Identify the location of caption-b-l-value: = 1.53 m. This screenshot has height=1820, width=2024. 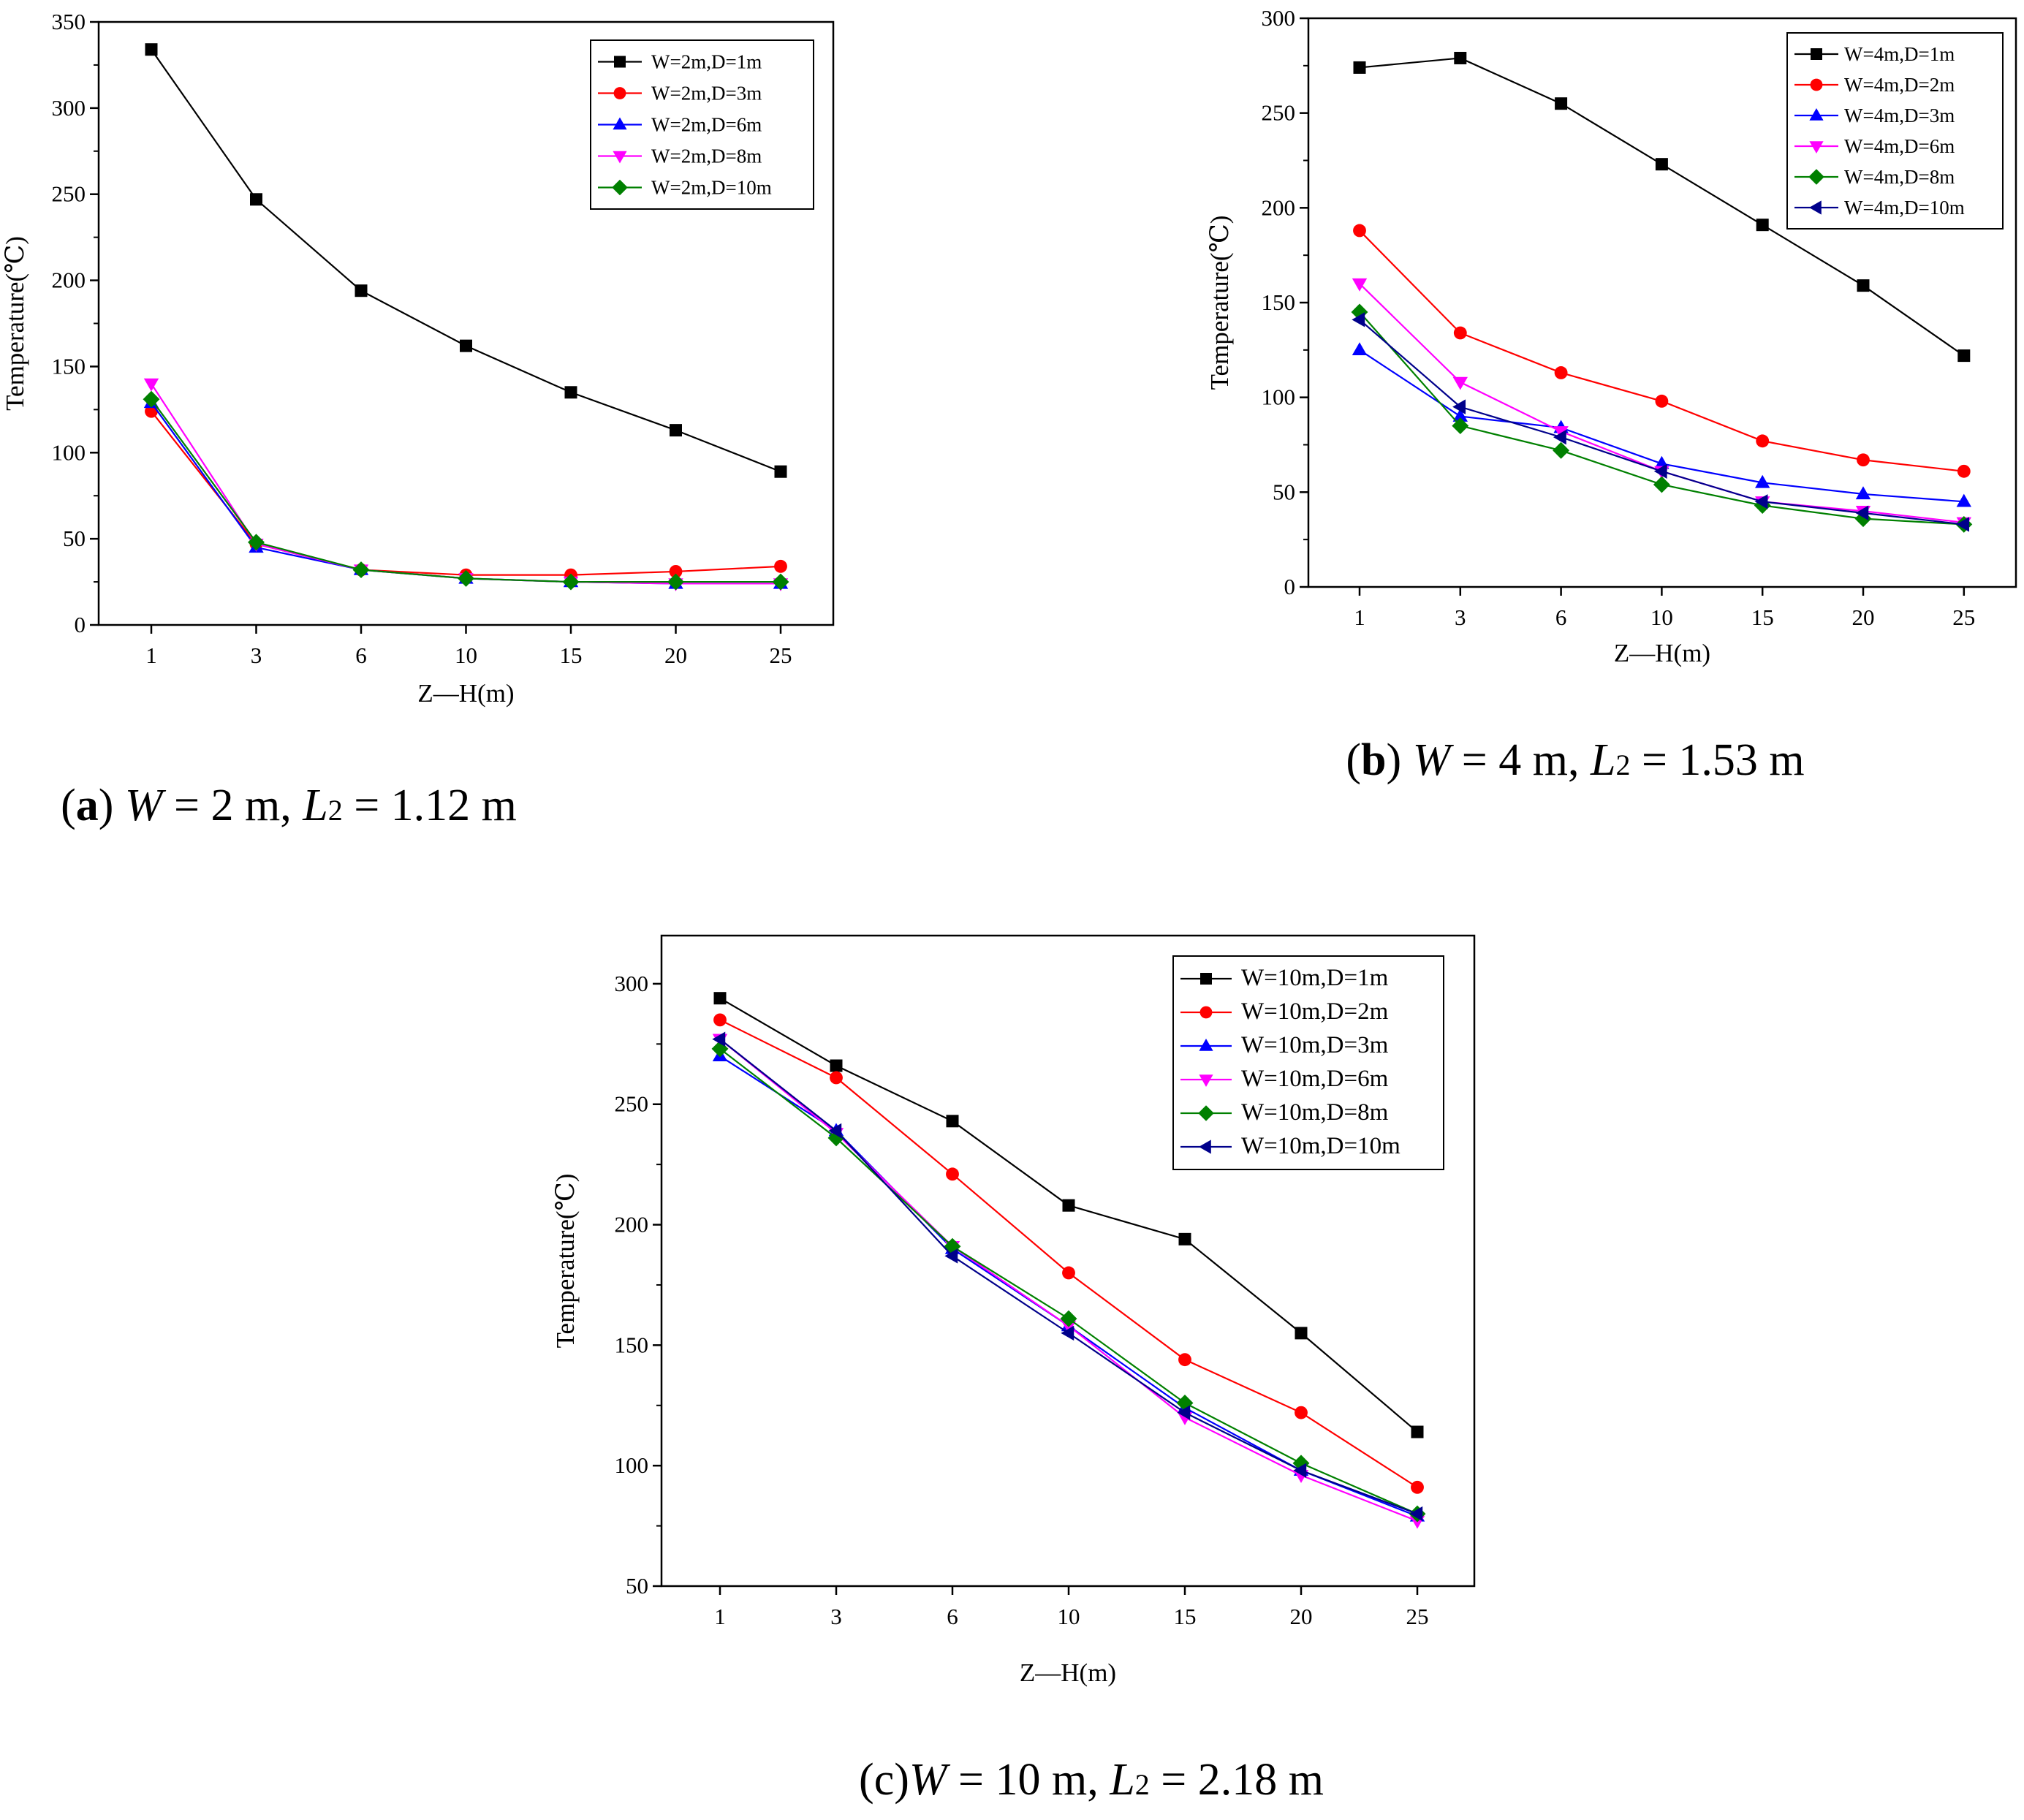
(1717, 760).